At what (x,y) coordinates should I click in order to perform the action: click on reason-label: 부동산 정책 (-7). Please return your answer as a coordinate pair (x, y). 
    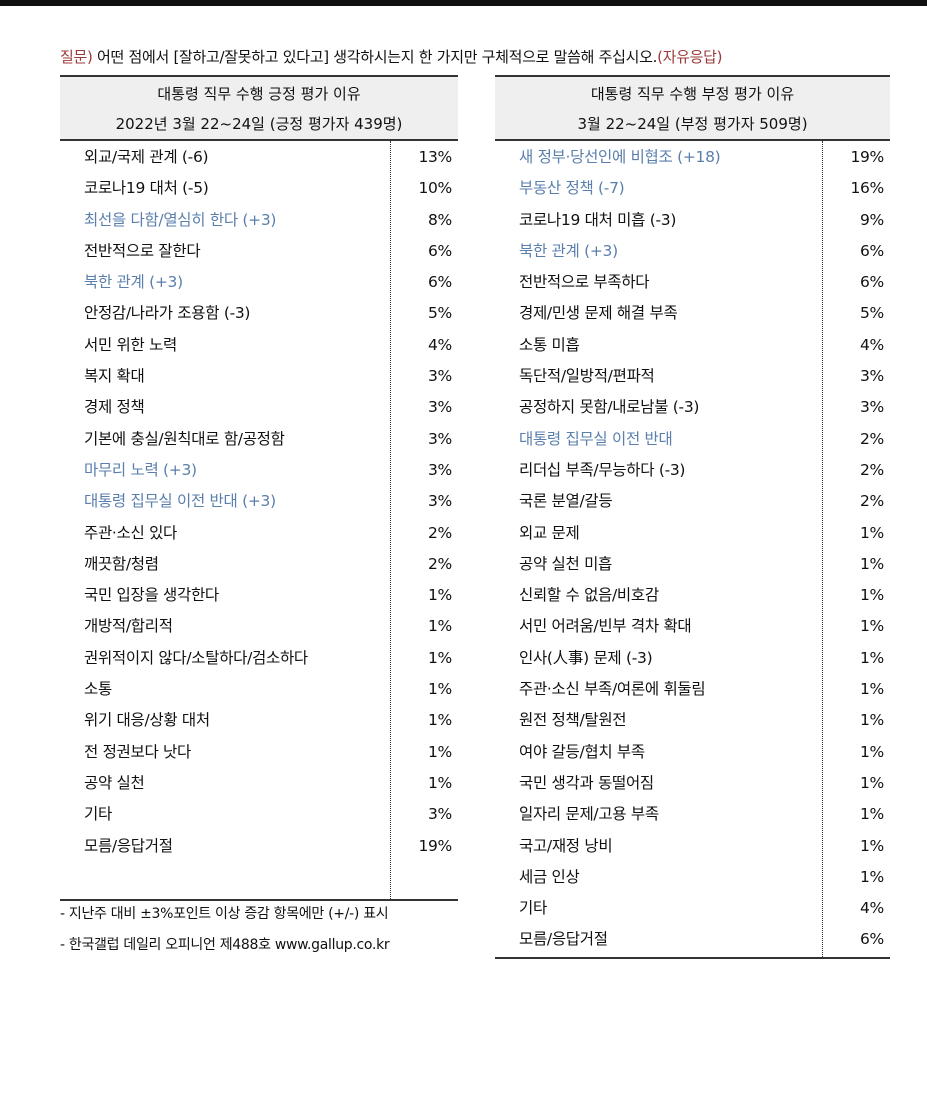
    Looking at the image, I should click on (572, 188).